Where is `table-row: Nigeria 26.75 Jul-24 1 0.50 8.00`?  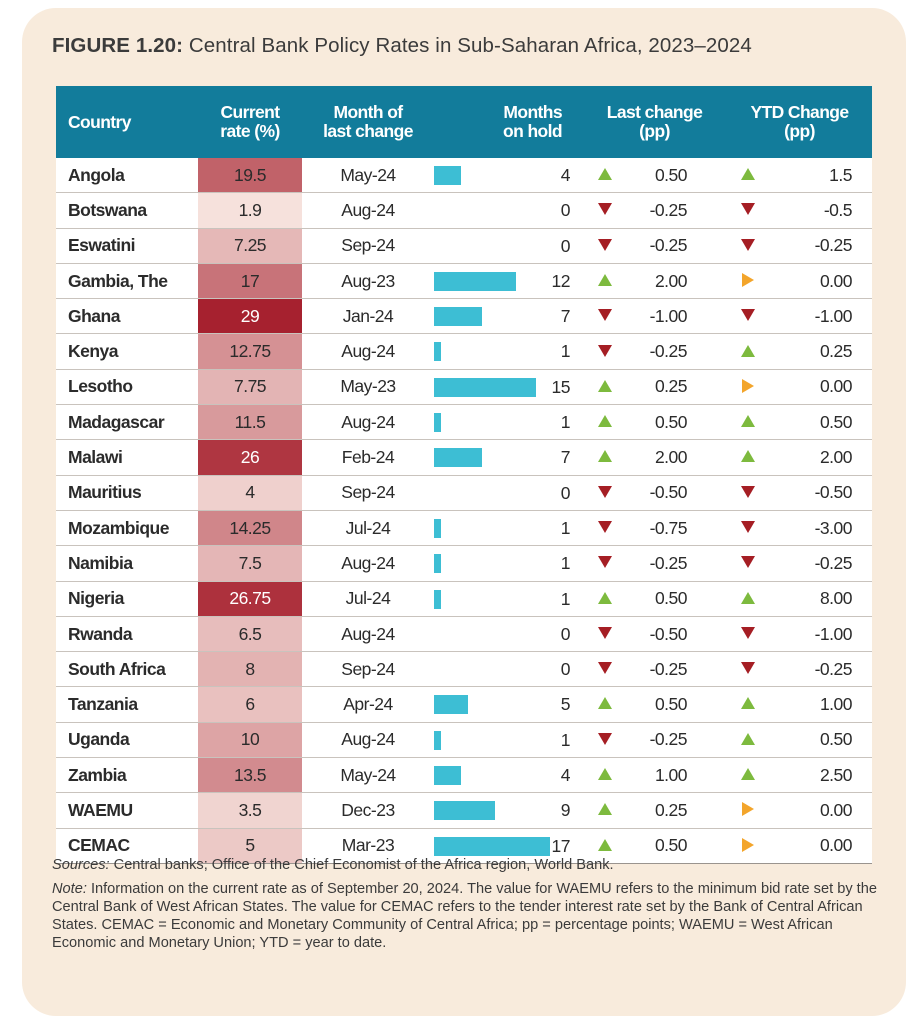
table-row: Nigeria 26.75 Jul-24 1 0.50 8.00 is located at coordinates (464, 599).